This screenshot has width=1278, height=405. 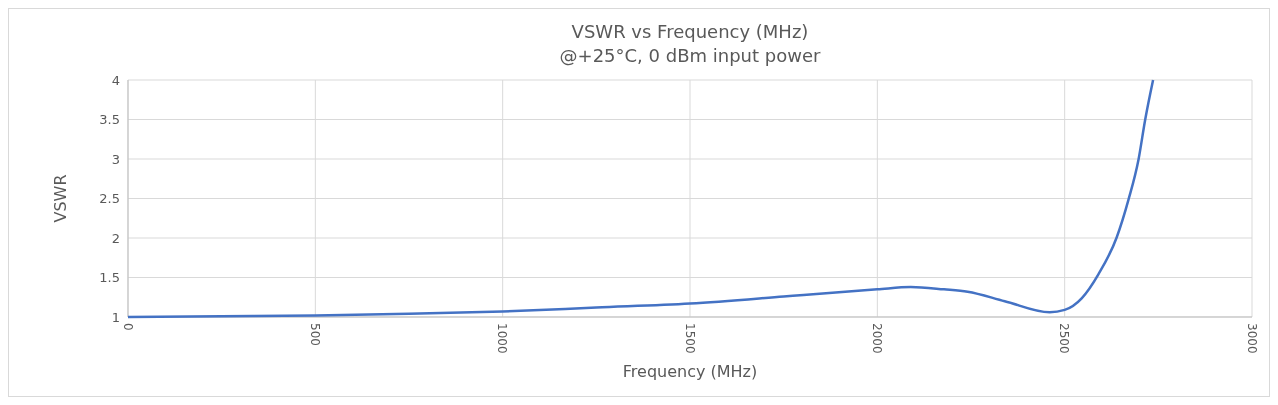 I want to click on x-tick-label: 1500, so click(x=689, y=338).